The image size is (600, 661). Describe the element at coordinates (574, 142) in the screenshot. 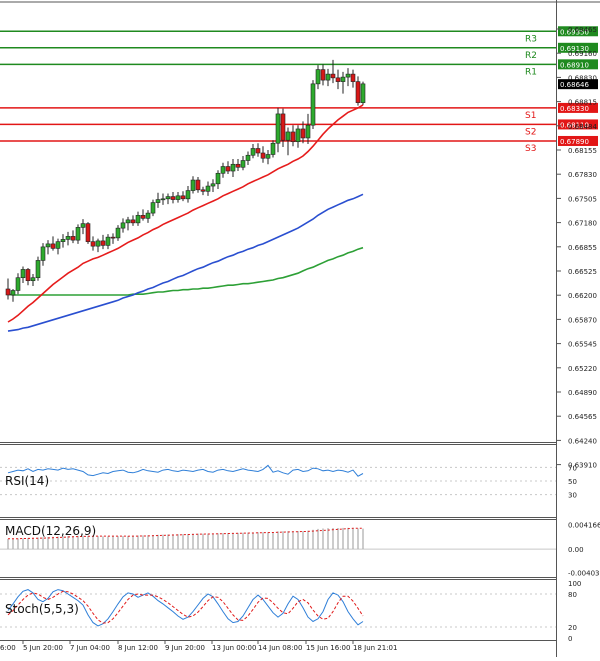

I see `support-price-label: 0.67890` at that location.